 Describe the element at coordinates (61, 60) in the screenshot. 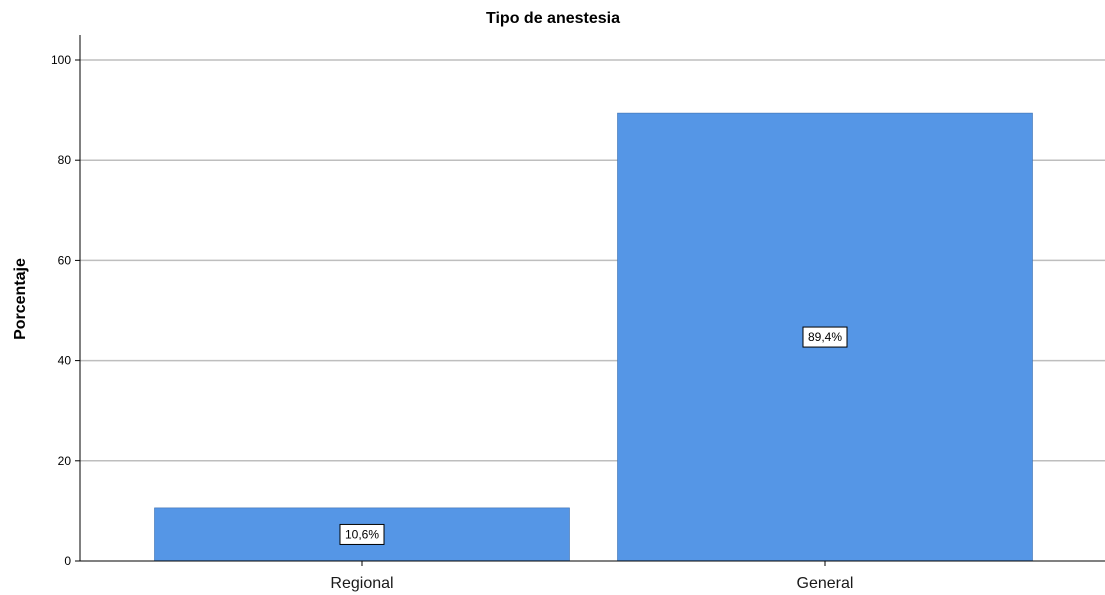

I see `y-tick-label: 100` at that location.